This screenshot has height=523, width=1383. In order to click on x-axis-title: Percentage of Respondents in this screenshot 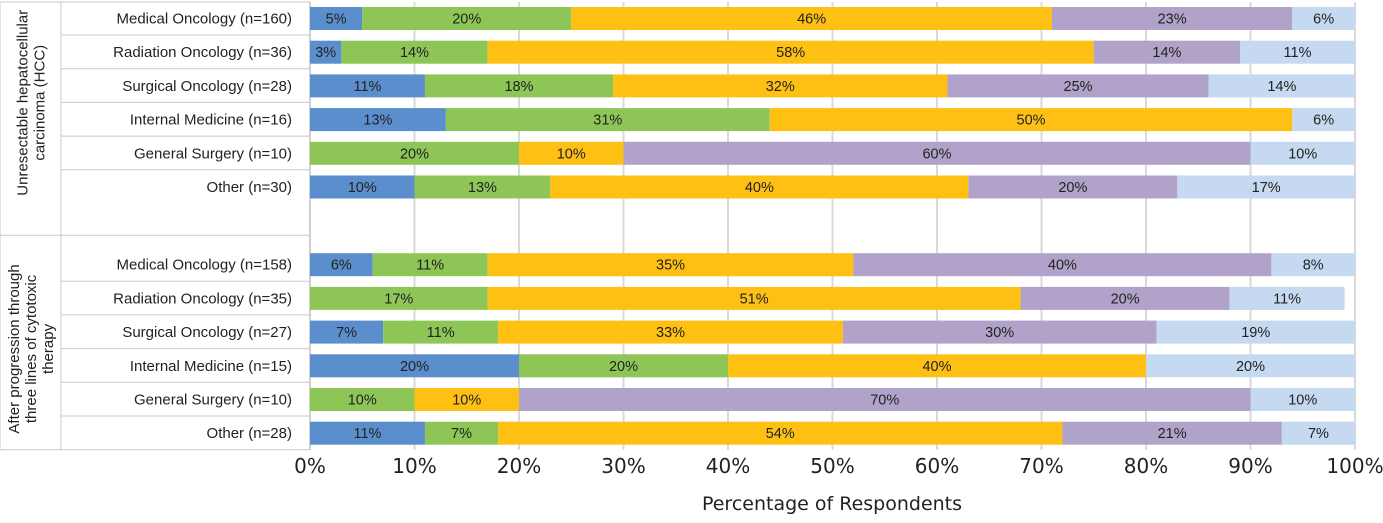, I will do `click(832, 504)`.